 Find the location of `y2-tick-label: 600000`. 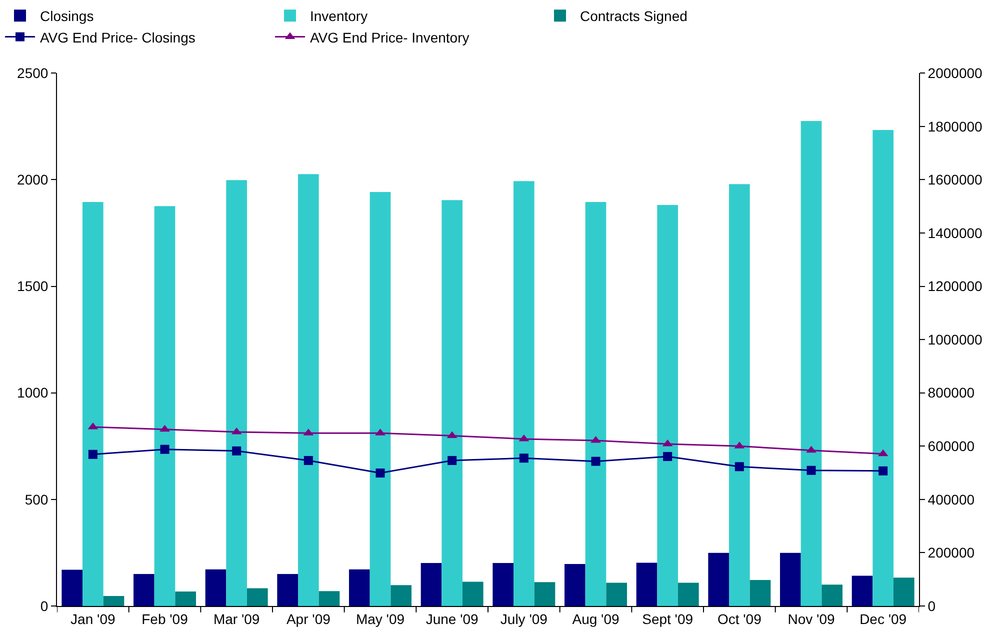

y2-tick-label: 600000 is located at coordinates (951, 446).